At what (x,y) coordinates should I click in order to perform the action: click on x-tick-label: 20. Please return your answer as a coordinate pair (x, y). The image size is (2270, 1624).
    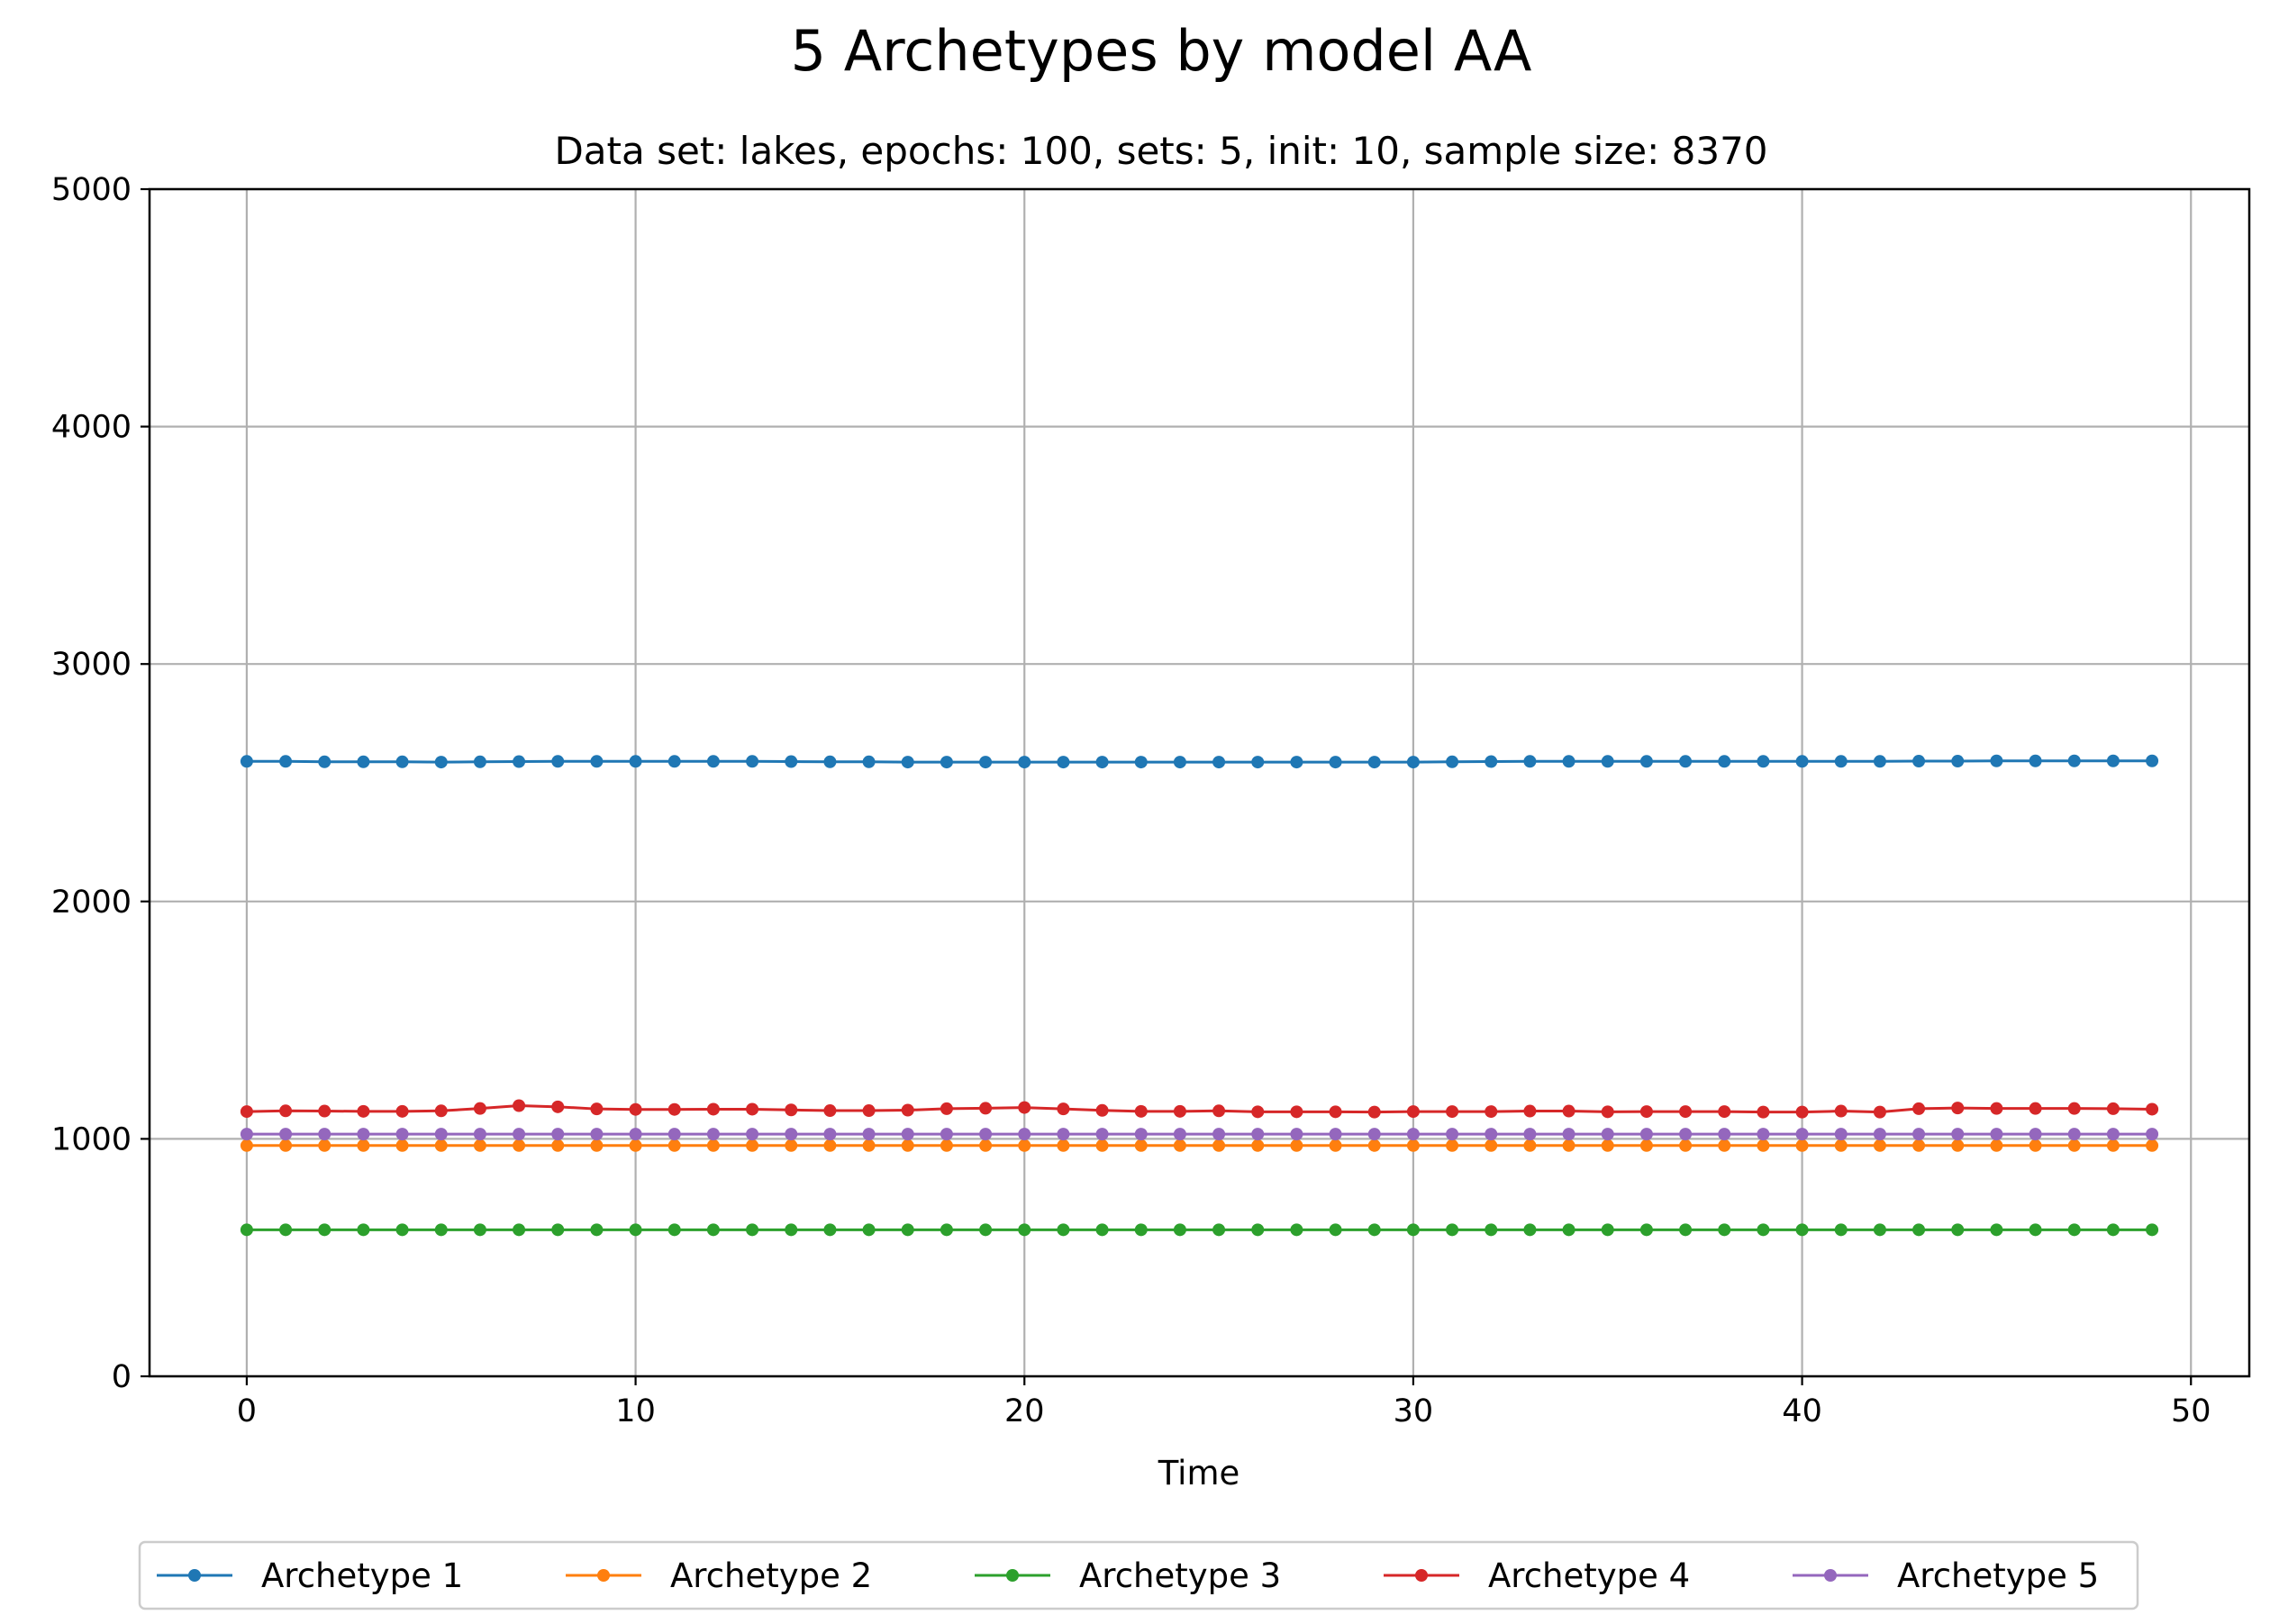
    Looking at the image, I should click on (1024, 1411).